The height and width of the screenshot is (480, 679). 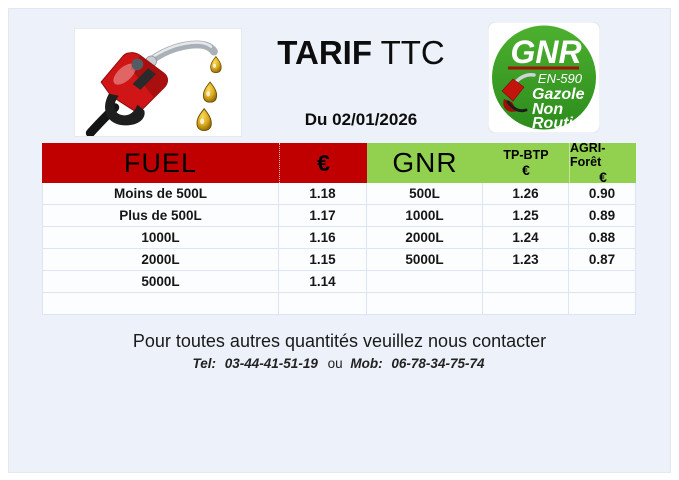 What do you see at coordinates (425, 163) in the screenshot?
I see `header-gnr: GNR` at bounding box center [425, 163].